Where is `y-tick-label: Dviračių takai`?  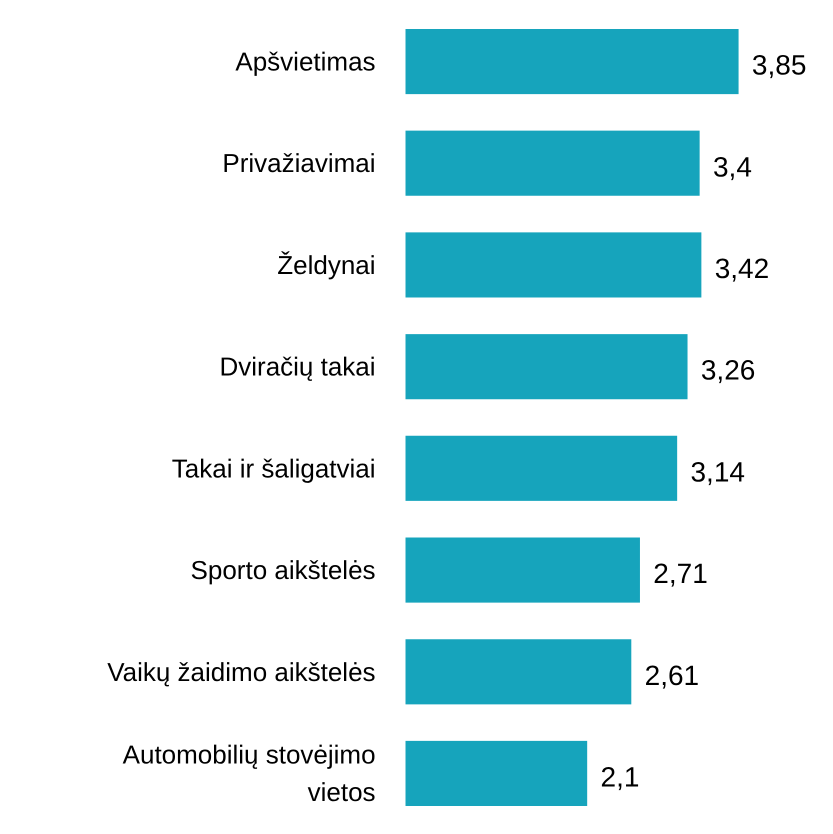
y-tick-label: Dviračių takai is located at coordinates (297, 367).